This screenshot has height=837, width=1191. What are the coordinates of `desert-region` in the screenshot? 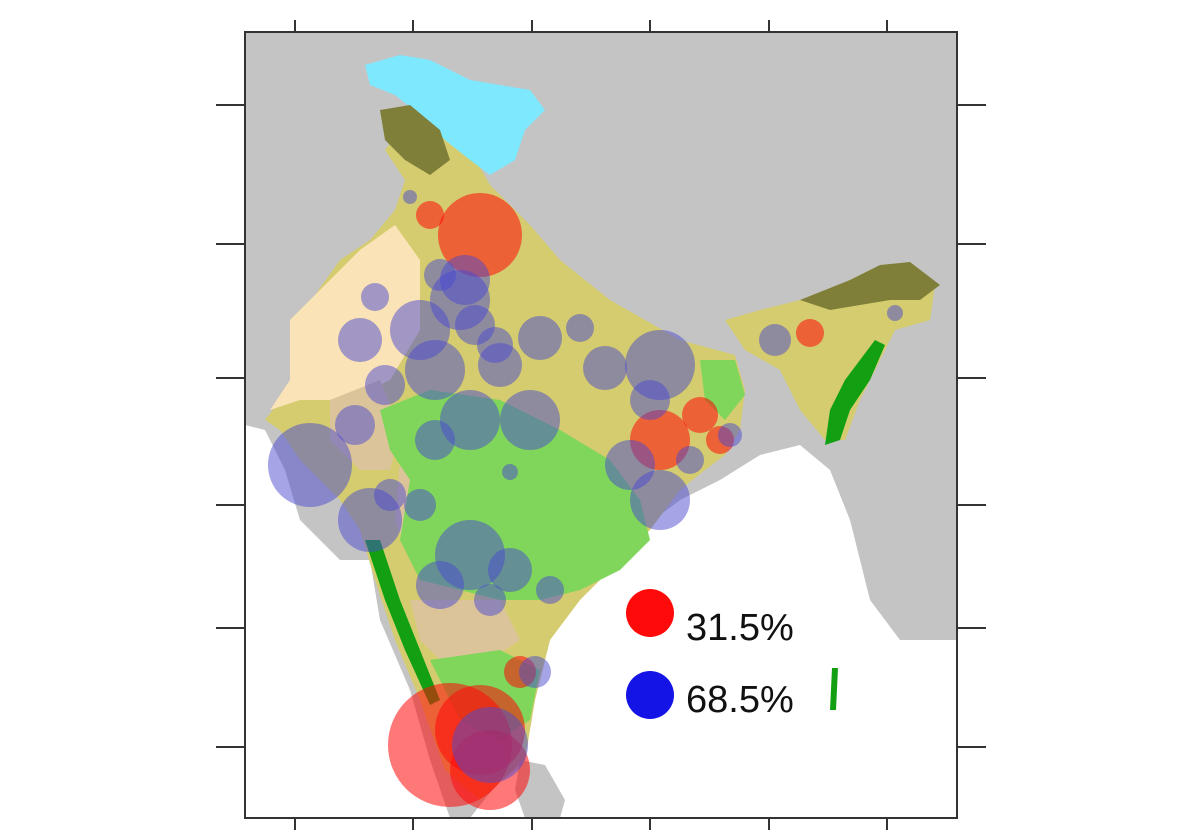 It's located at (345, 317).